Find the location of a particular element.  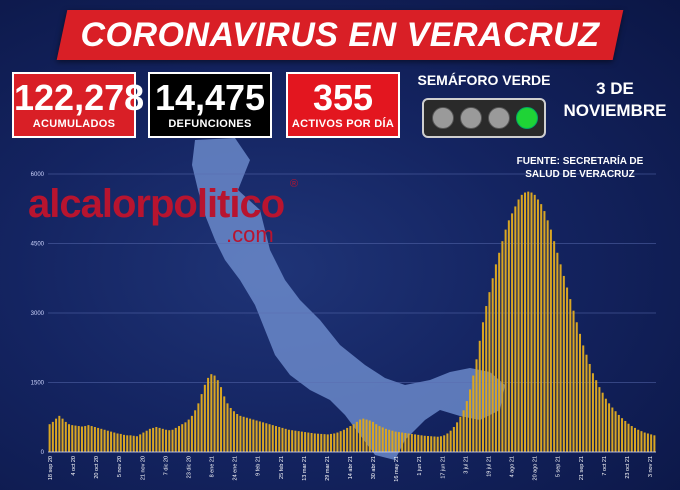

traffic-light is located at coordinates (484, 118).